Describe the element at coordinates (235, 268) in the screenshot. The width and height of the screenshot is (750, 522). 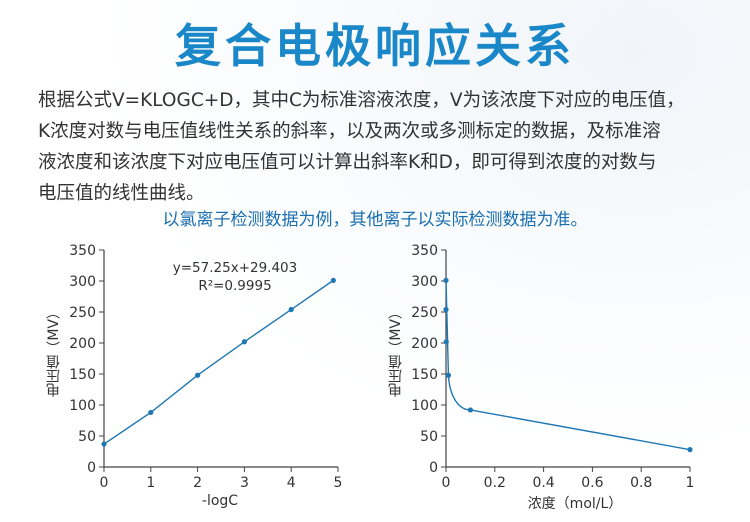
I see `equation-text: y=57.25x+29.403` at that location.